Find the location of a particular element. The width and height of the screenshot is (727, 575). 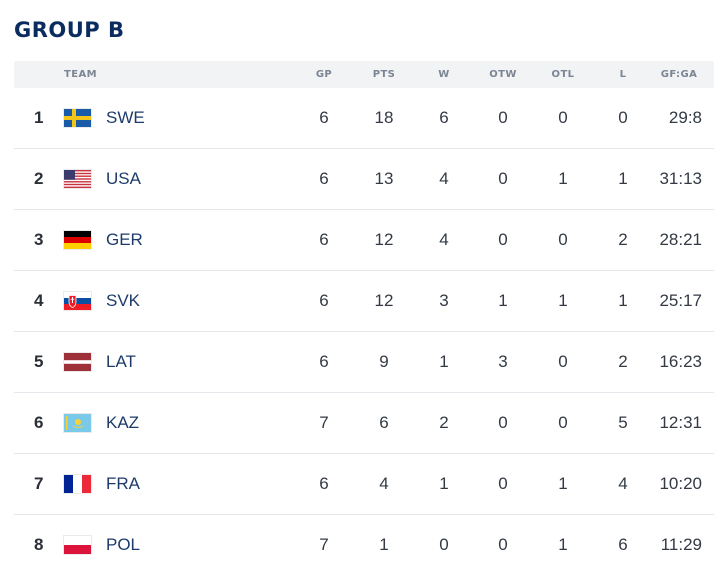

table-row: 4 SVK 6 12 3 1 1 1 25:17 is located at coordinates (364, 301).